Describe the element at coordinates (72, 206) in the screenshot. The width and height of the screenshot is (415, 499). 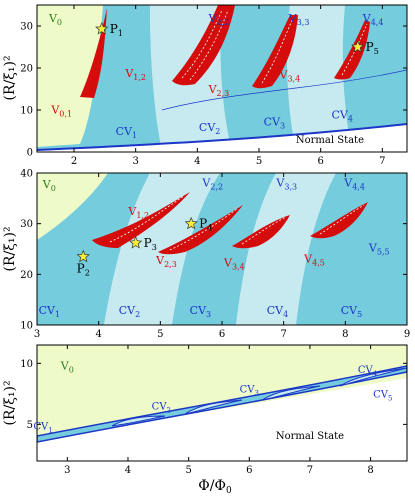
I see `v0-region` at that location.